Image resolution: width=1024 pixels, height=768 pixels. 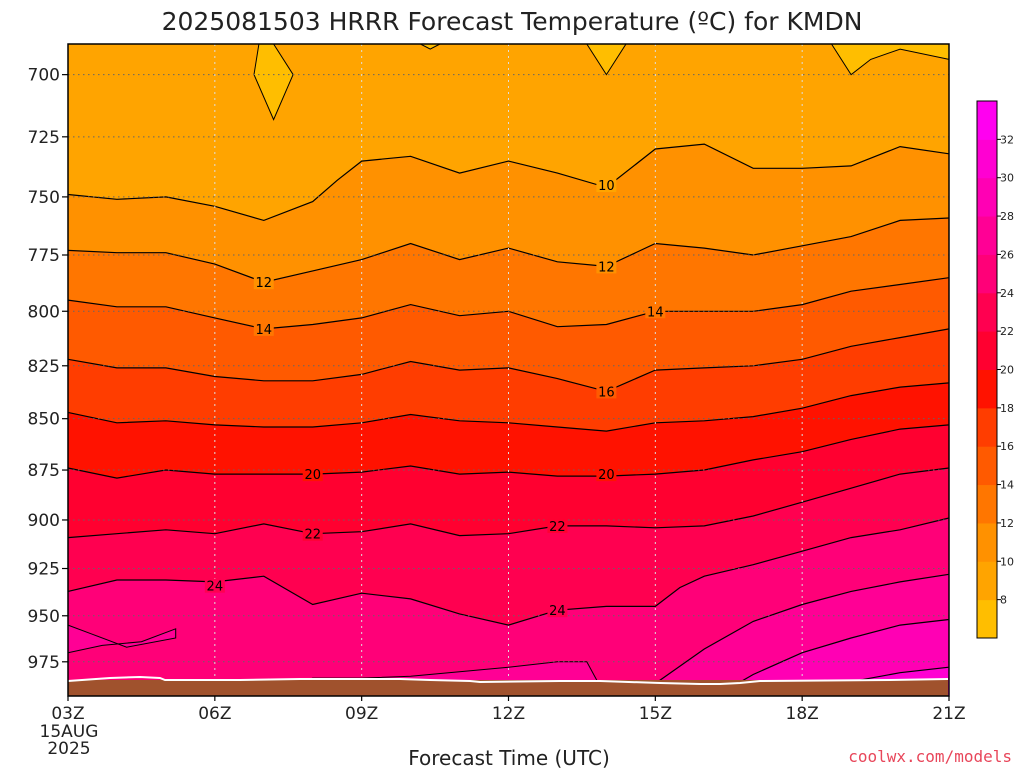 What do you see at coordinates (1007, 331) in the screenshot?
I see `colorbar-label-22: 22` at bounding box center [1007, 331].